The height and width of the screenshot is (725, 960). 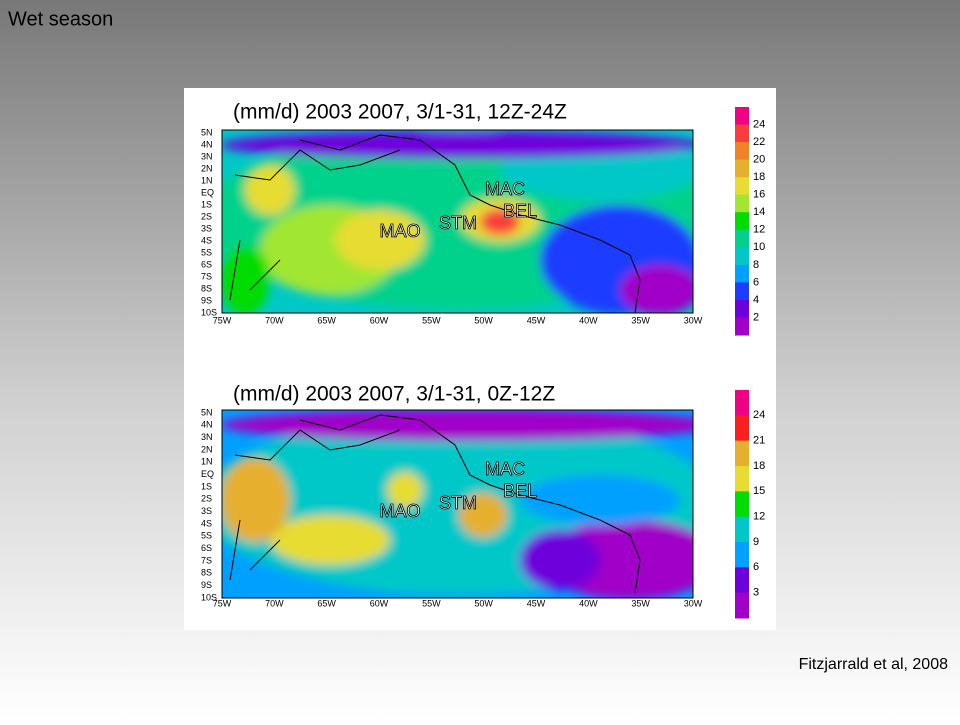 I want to click on colorbar-label: 6, so click(x=756, y=567).